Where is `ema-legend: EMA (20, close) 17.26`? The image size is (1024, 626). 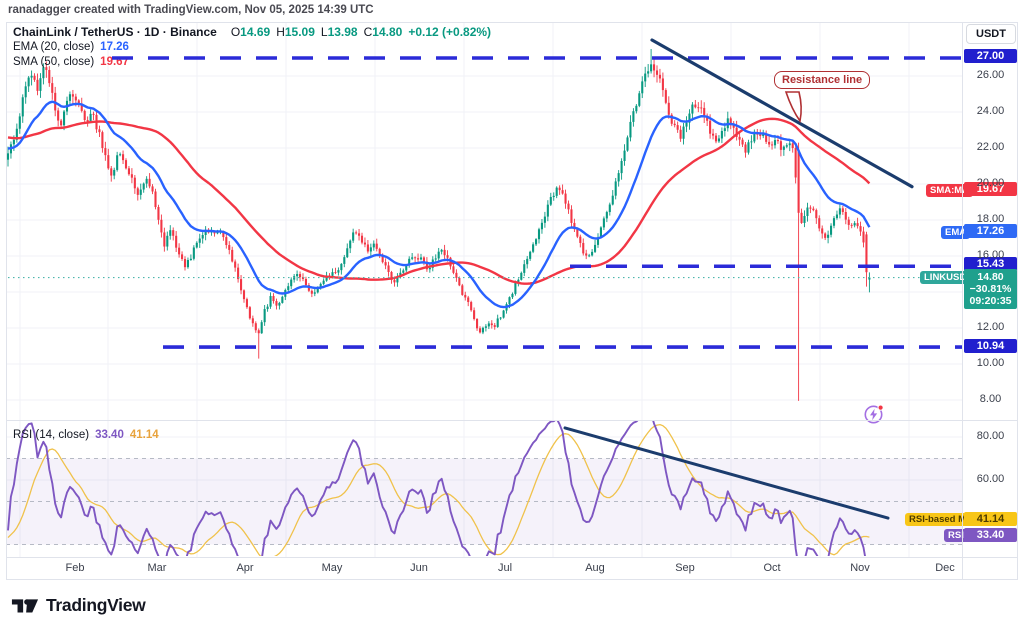 ema-legend: EMA (20, close) 17.26 is located at coordinates (71, 47).